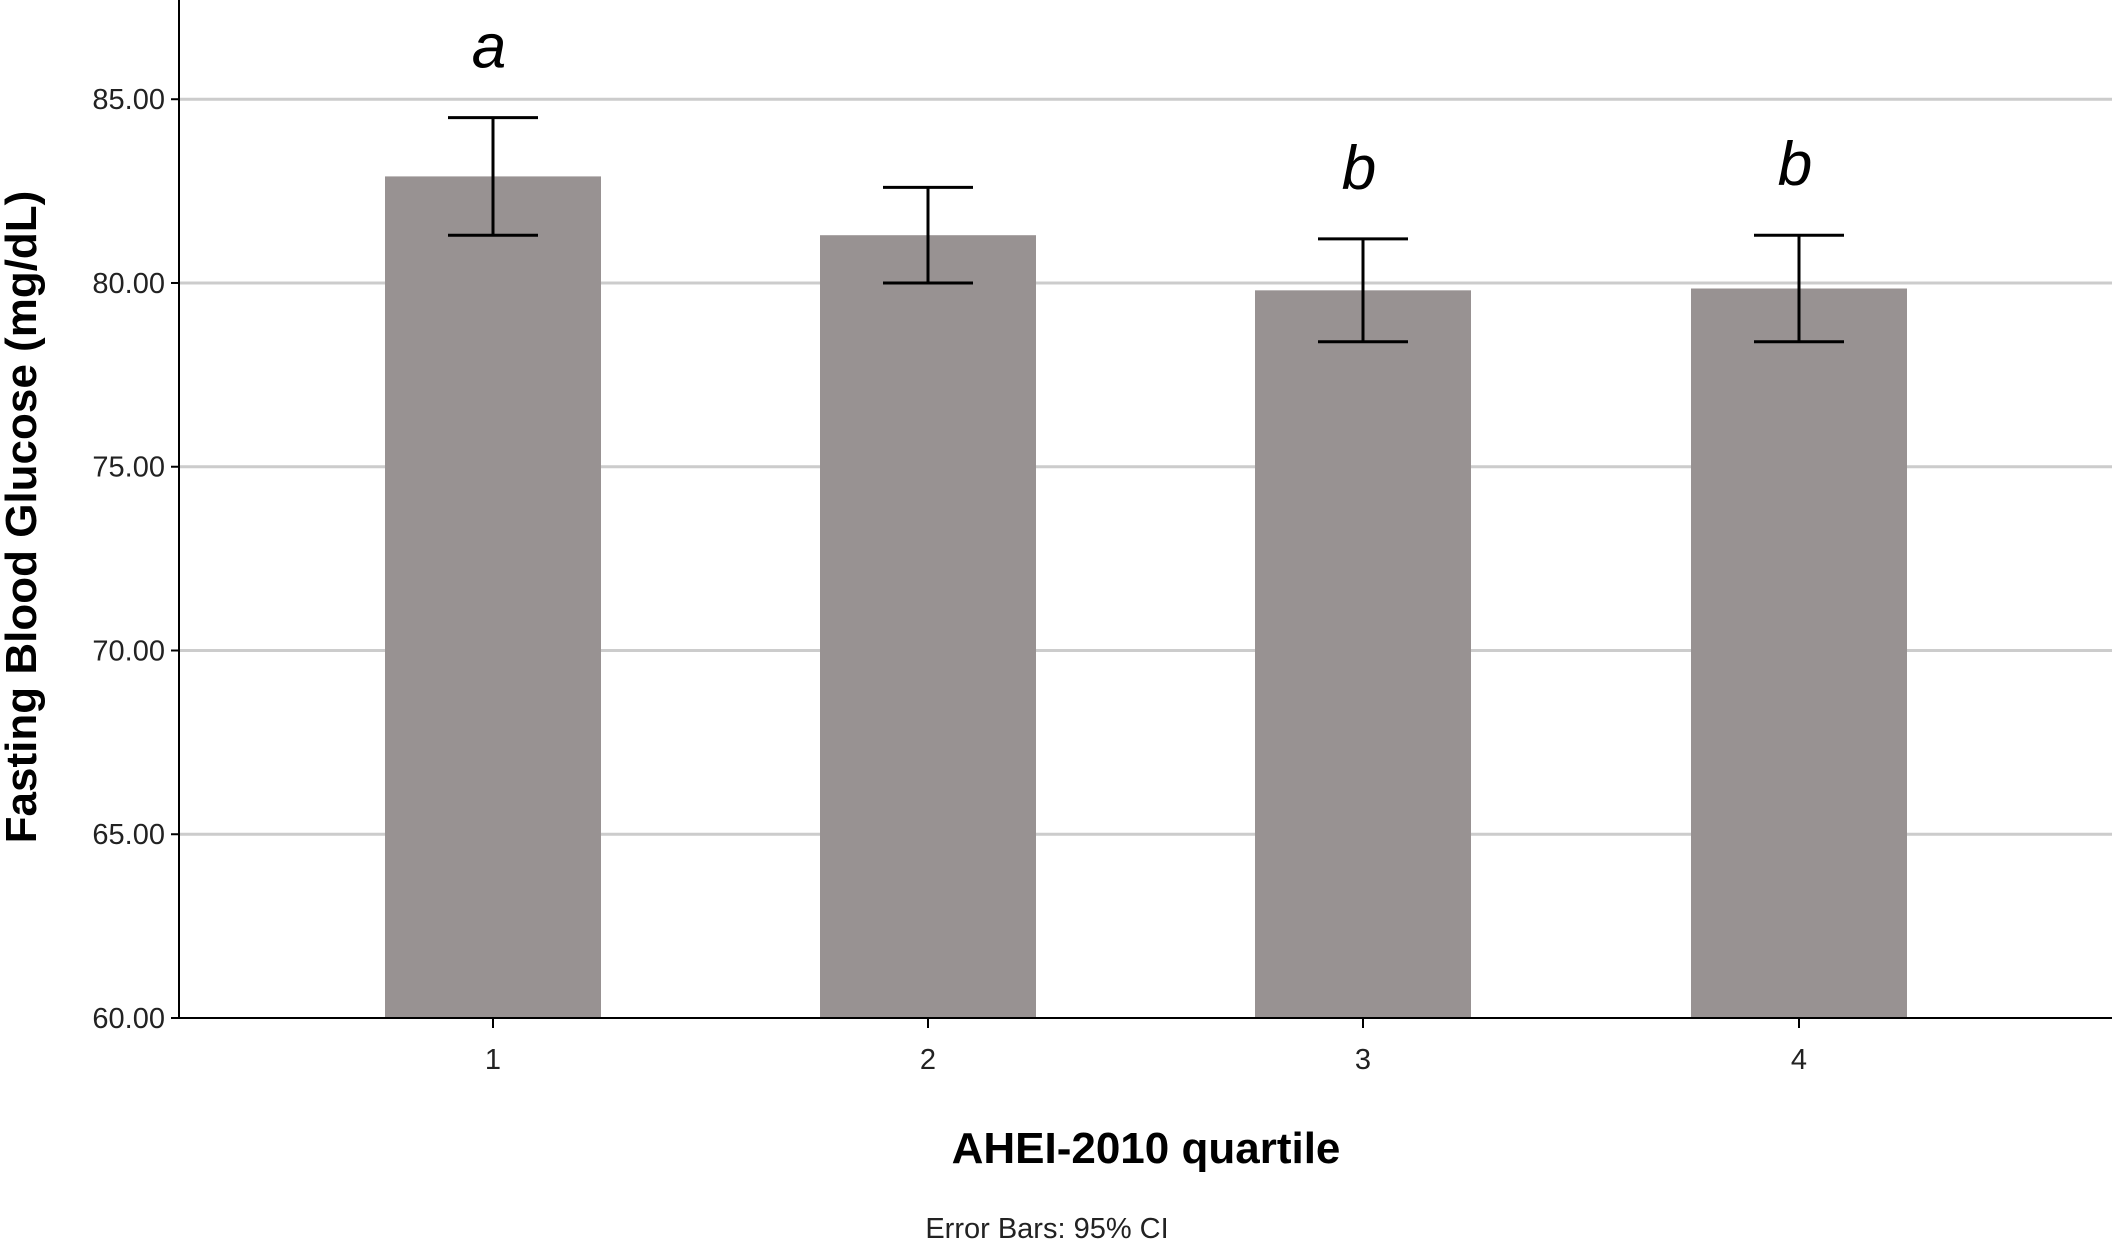 The image size is (2116, 1244). I want to click on y-tick-label: 60.00, so click(128, 1019).